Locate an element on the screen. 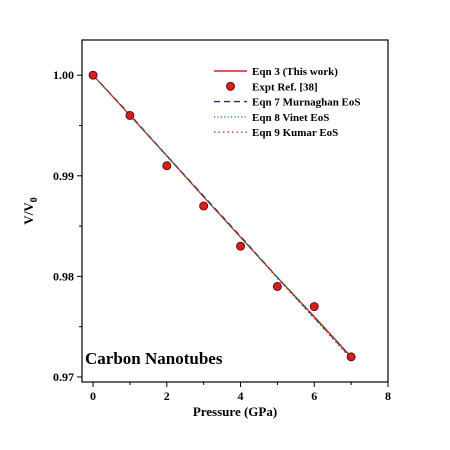 This screenshot has height=450, width=450. x-tick-label: 0 is located at coordinates (93, 396).